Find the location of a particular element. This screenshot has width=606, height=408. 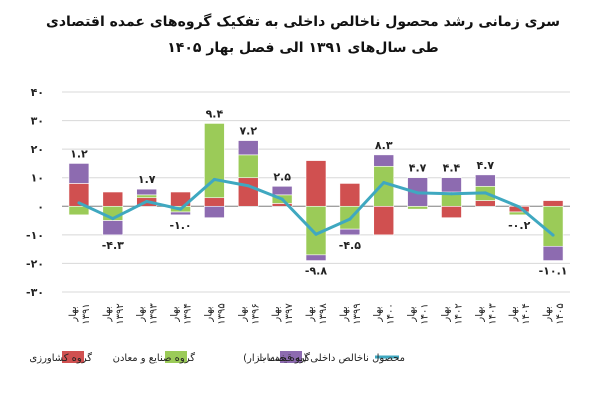

x-tick-year: ۱۳۹۴ is located at coordinates (188, 313).